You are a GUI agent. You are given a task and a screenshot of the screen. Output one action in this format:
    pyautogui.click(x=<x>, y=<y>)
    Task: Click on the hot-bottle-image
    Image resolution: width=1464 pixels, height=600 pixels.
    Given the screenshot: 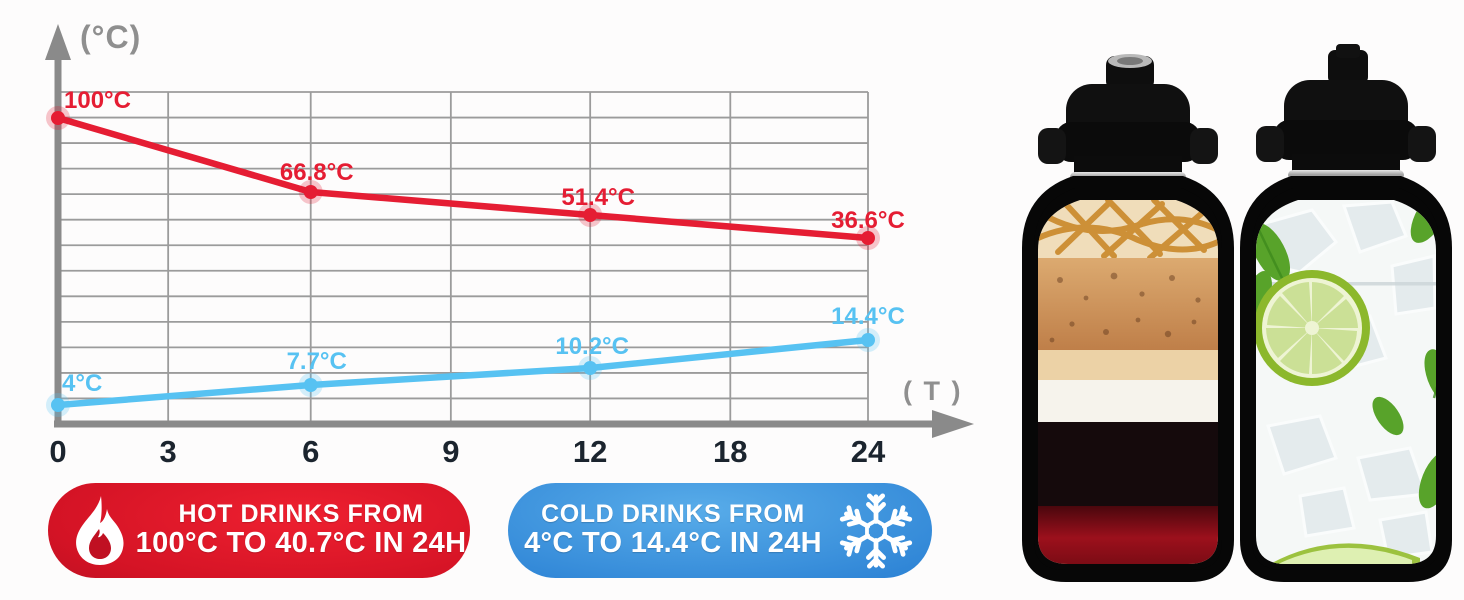 What is the action you would take?
    pyautogui.click(x=1128, y=318)
    